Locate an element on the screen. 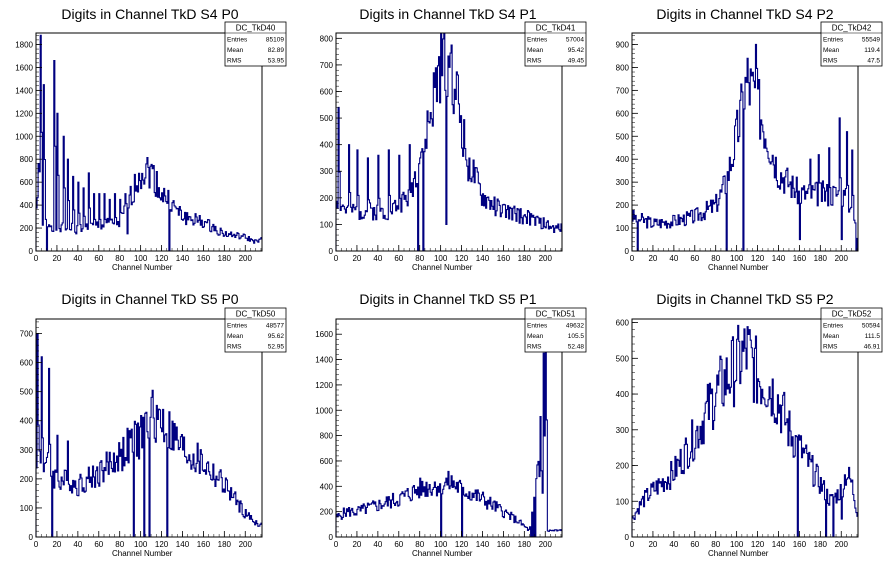 The height and width of the screenshot is (572, 896). stats-value: 57004 is located at coordinates (575, 40).